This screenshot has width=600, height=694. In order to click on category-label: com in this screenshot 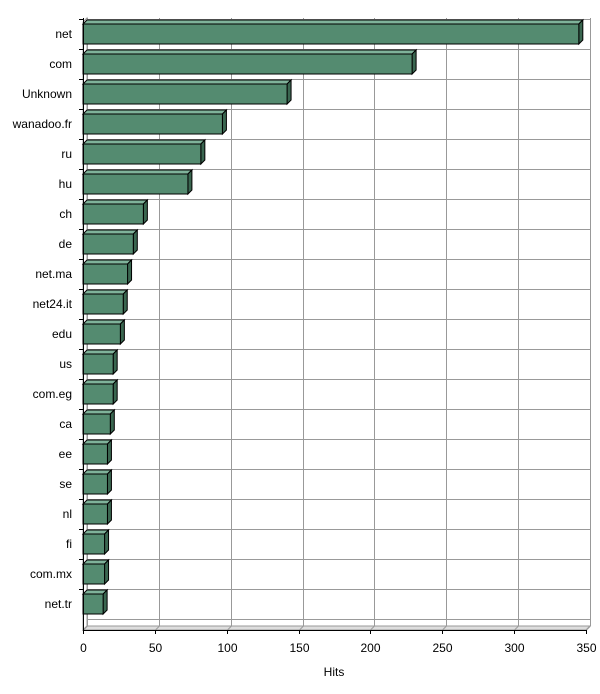, I will do `click(60, 64)`.